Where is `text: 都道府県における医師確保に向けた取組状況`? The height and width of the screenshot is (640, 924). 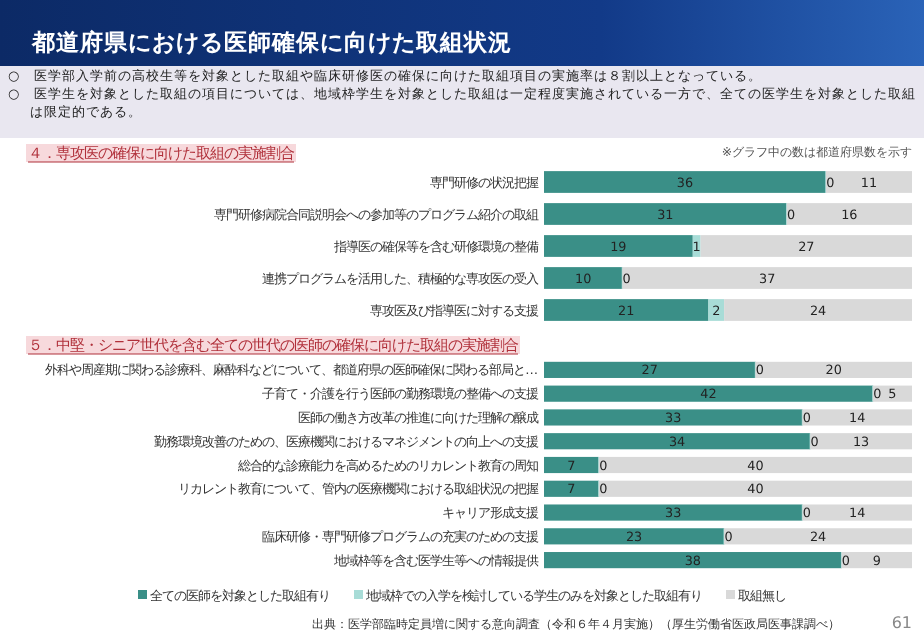
text: 都道府県における医師確保に向けた取組状況 is located at coordinates (271, 42).